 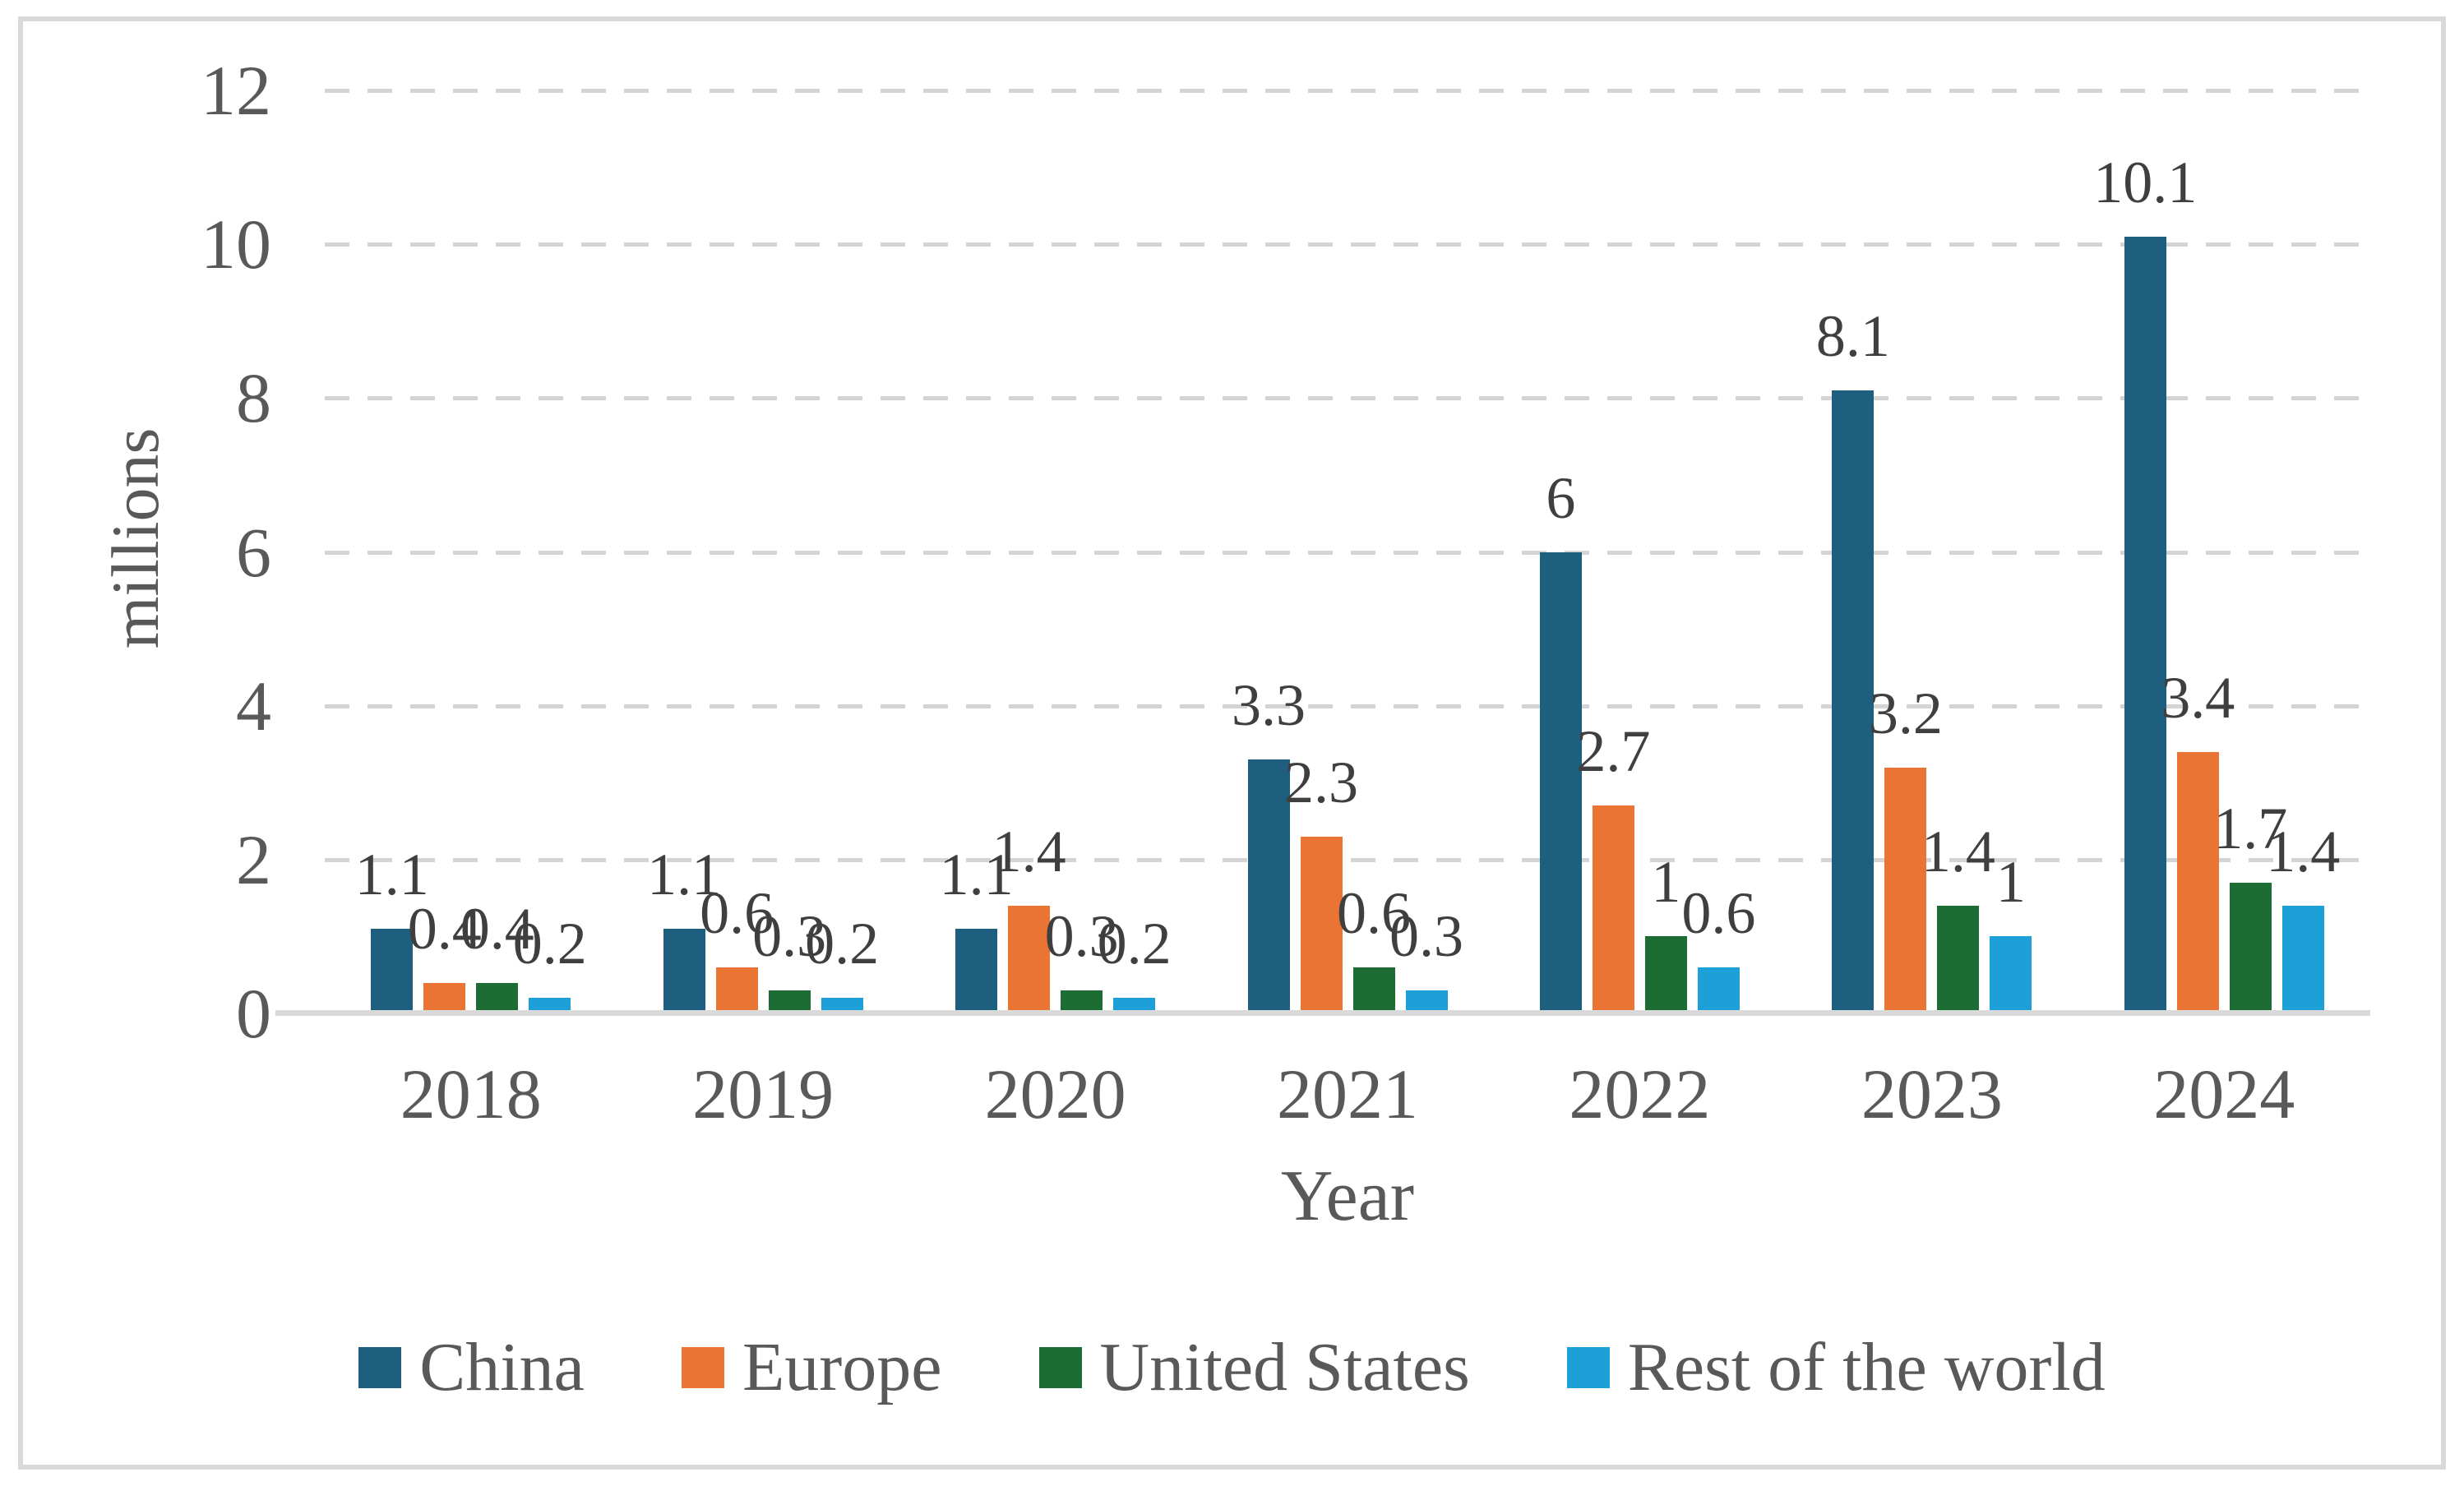 What do you see at coordinates (2011, 974) in the screenshot?
I see `bar-rest-of-the-world-2023` at bounding box center [2011, 974].